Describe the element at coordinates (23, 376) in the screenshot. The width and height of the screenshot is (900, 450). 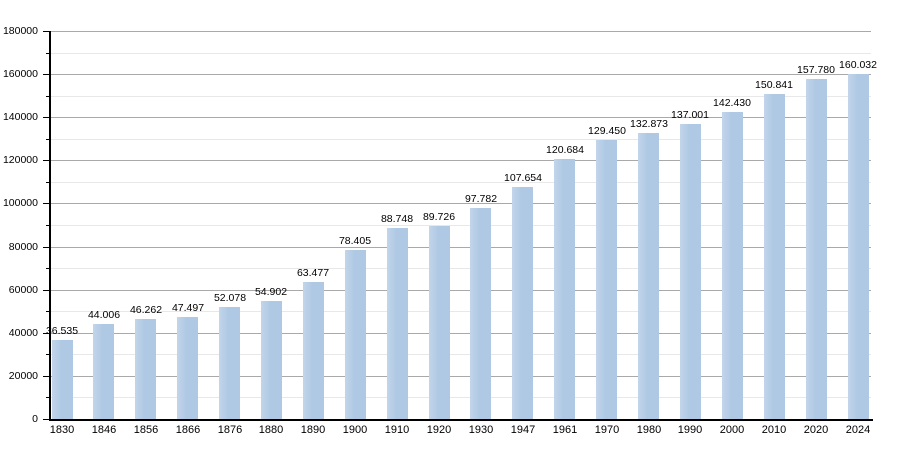
I see `y-tick-label: 20000` at that location.